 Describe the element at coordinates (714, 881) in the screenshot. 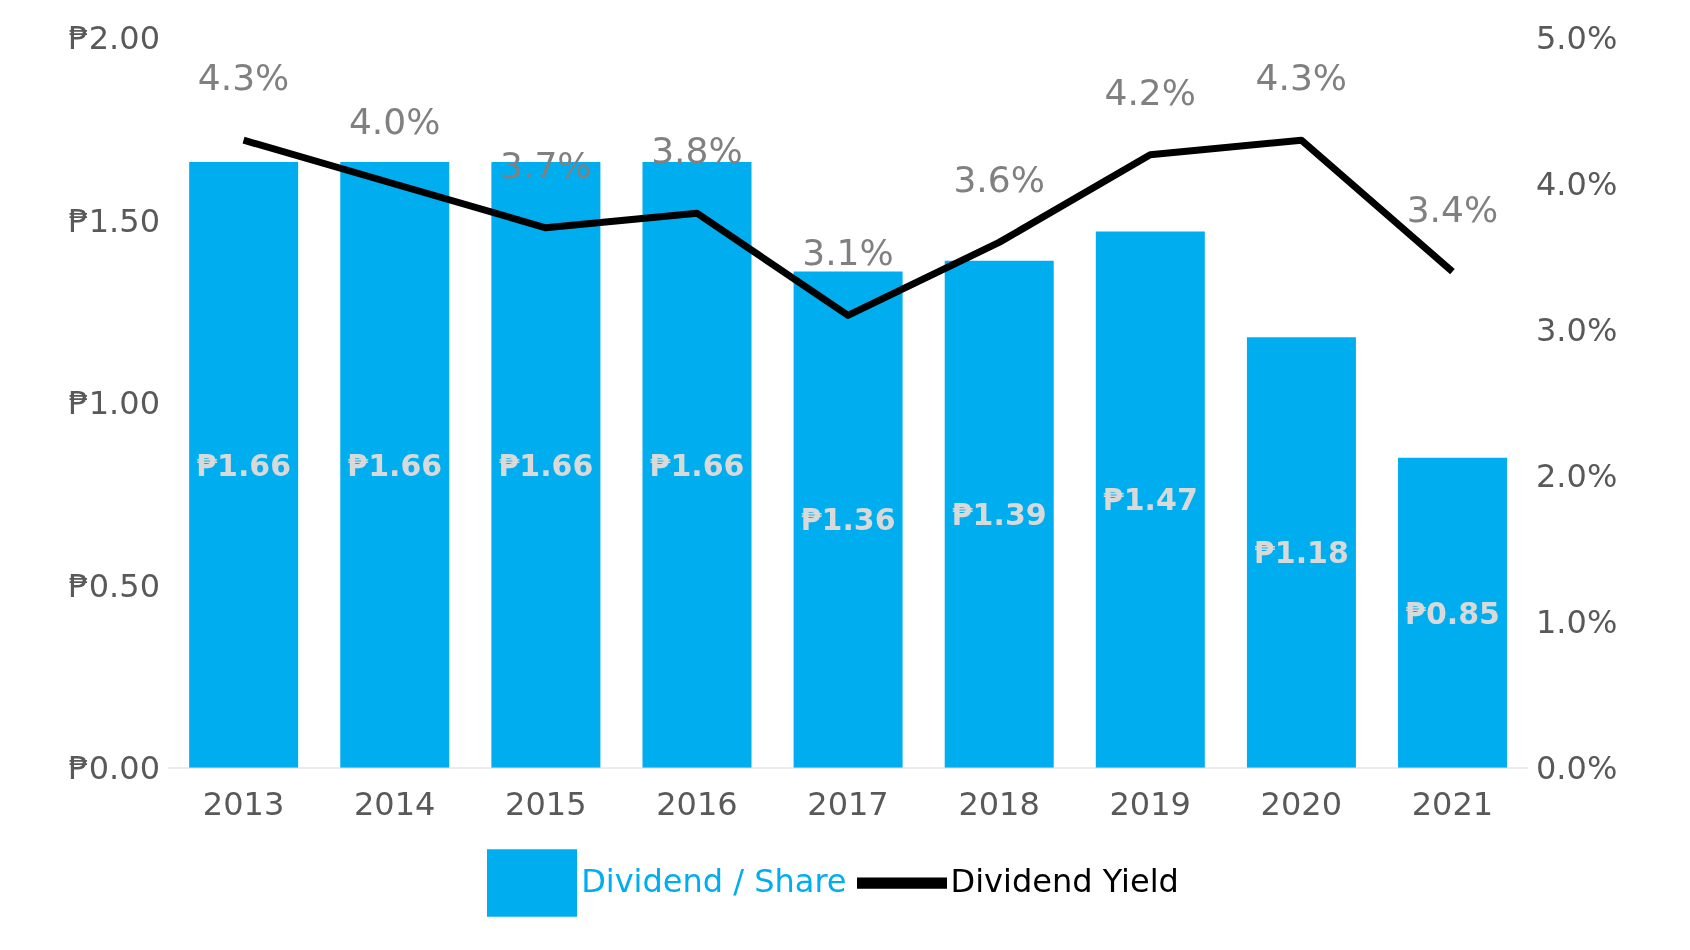

I see `legend-label: Dividend / Share` at that location.